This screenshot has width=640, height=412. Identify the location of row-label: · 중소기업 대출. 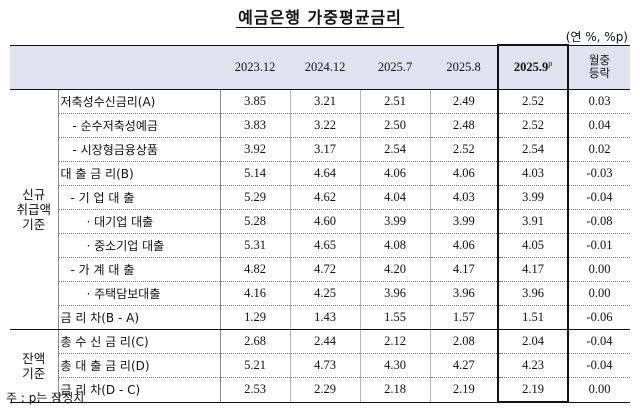
(139, 245).